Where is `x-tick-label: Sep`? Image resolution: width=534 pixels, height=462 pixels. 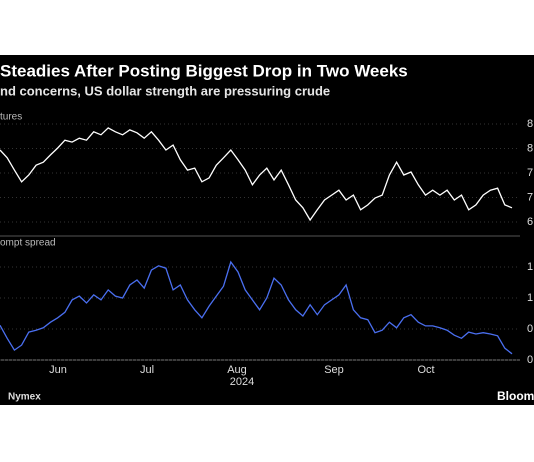
x-tick-label: Sep is located at coordinates (334, 370).